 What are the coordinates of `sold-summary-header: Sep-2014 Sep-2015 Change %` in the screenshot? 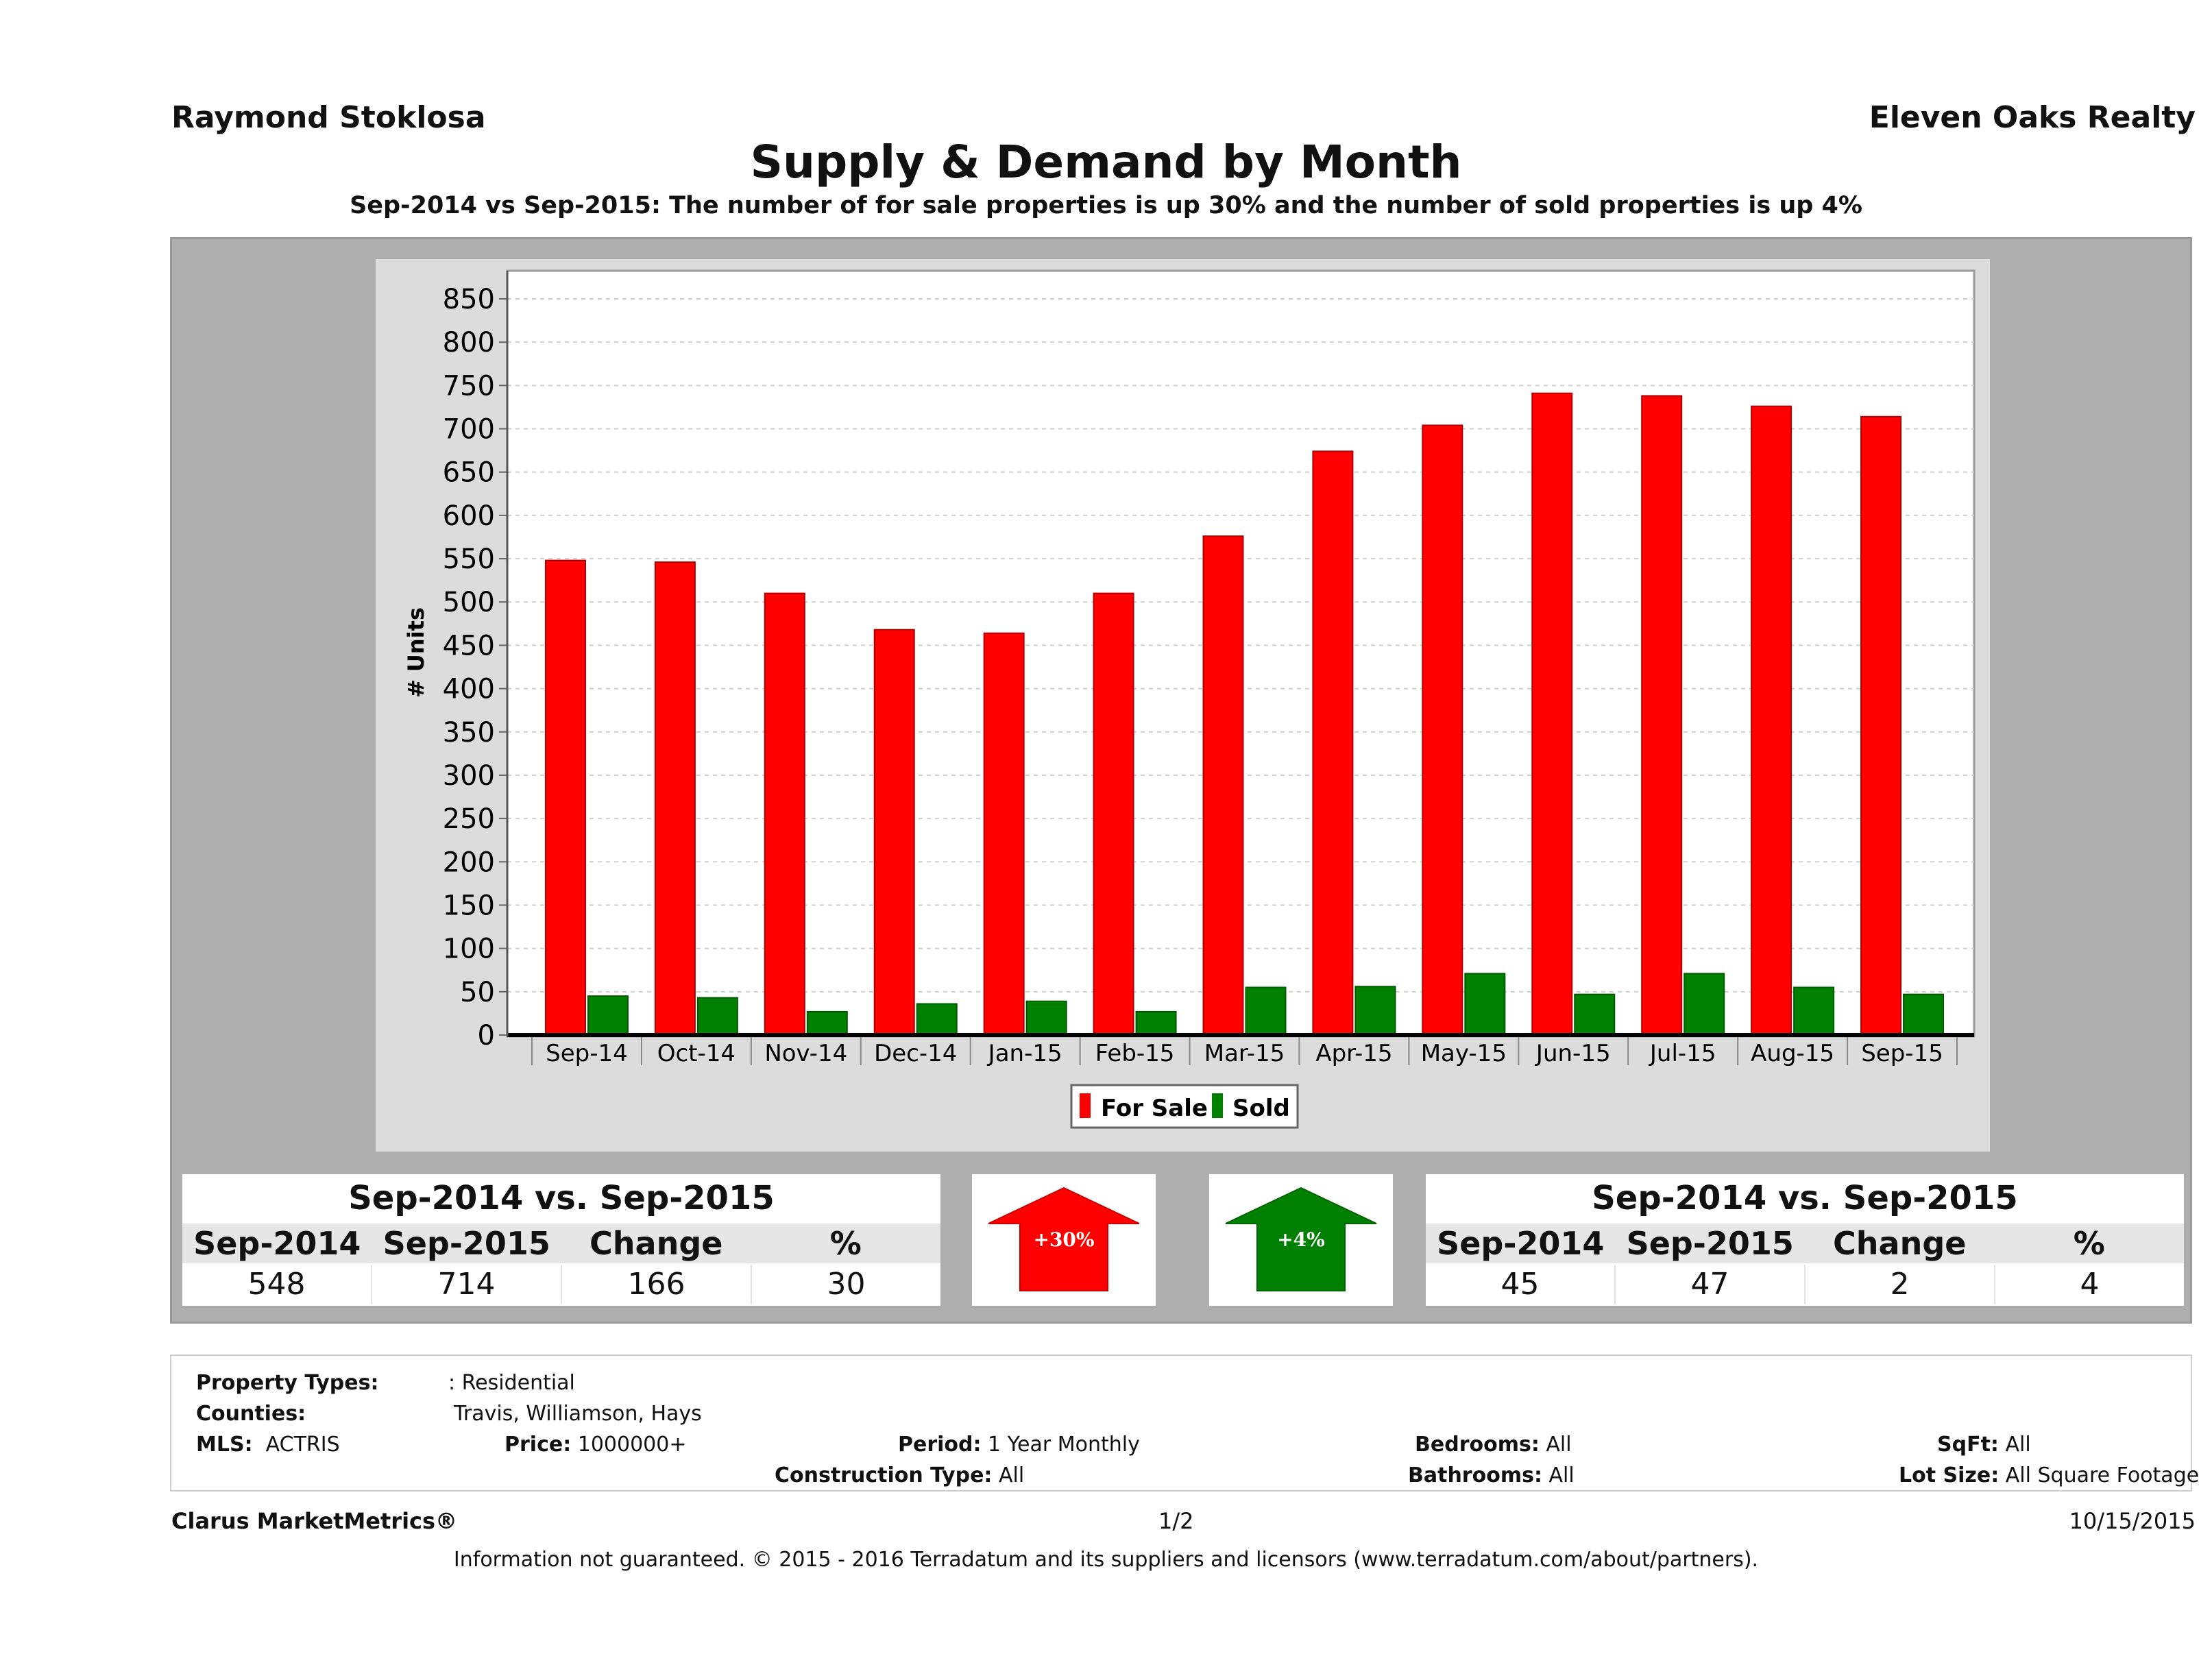 It's located at (1805, 1243).